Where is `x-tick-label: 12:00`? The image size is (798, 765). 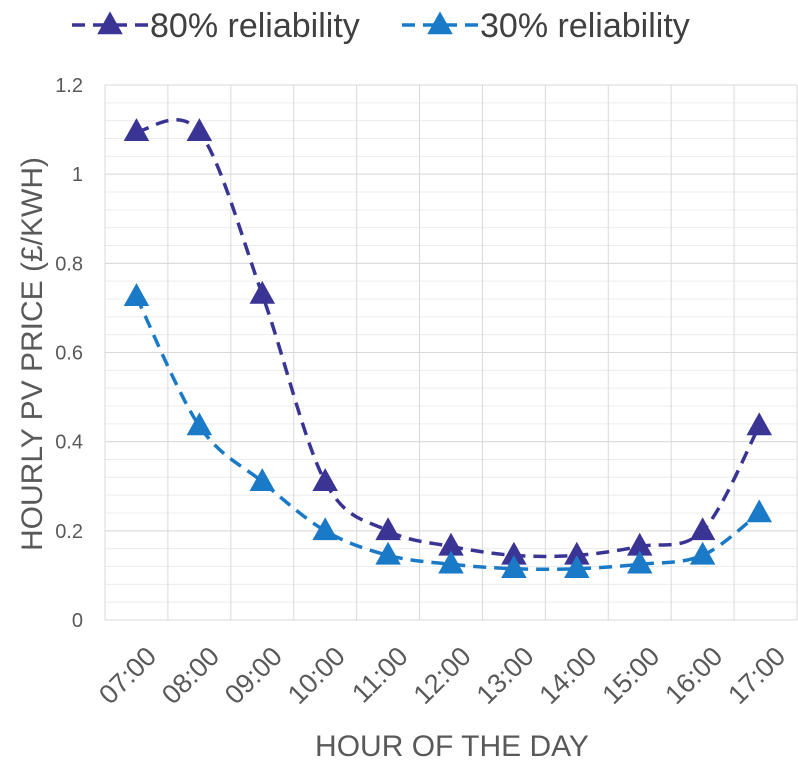
x-tick-label: 12:00 is located at coordinates (442, 675).